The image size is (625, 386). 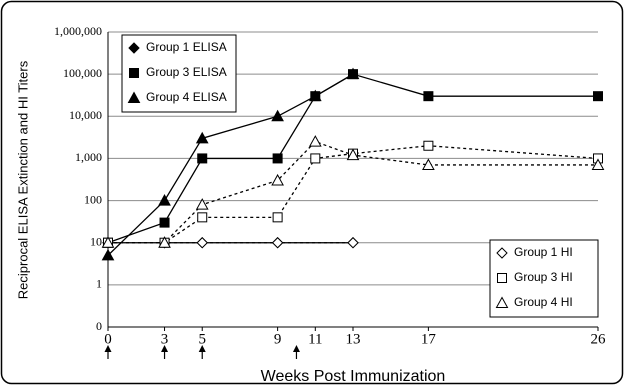 I want to click on x-tick-label: 17, so click(x=429, y=339).